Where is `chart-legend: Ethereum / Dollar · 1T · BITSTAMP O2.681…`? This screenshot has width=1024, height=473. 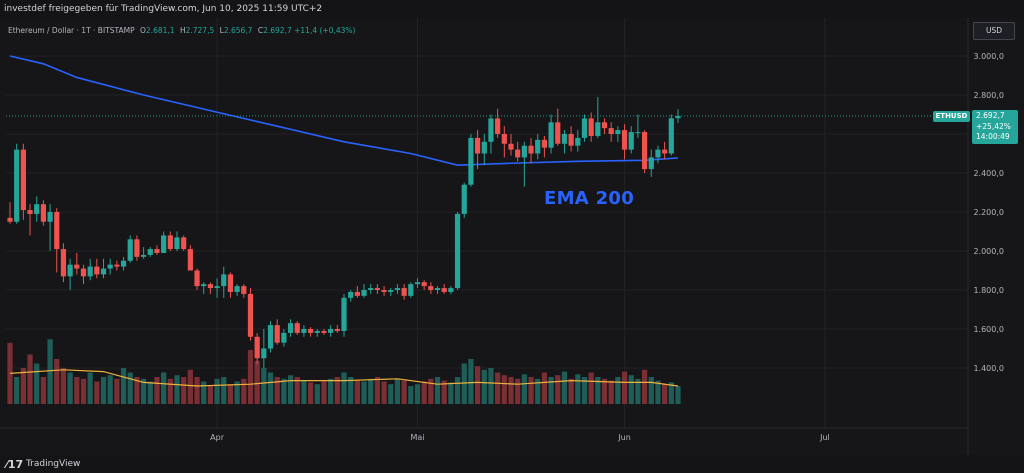 chart-legend: Ethereum / Dollar · 1T · BITSTAMP O2.681… is located at coordinates (181, 30).